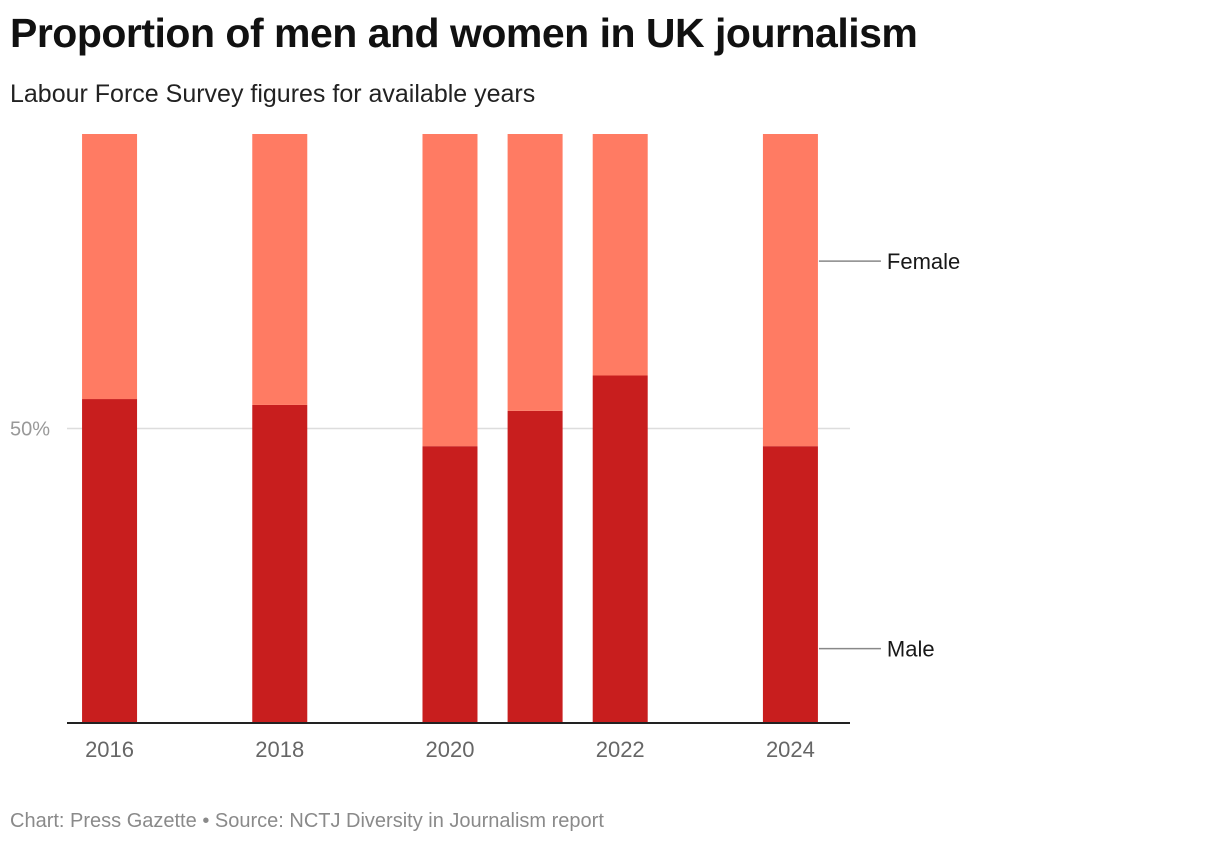 The width and height of the screenshot is (1220, 846). Describe the element at coordinates (450, 584) in the screenshot. I see `bar-male-2020` at that location.